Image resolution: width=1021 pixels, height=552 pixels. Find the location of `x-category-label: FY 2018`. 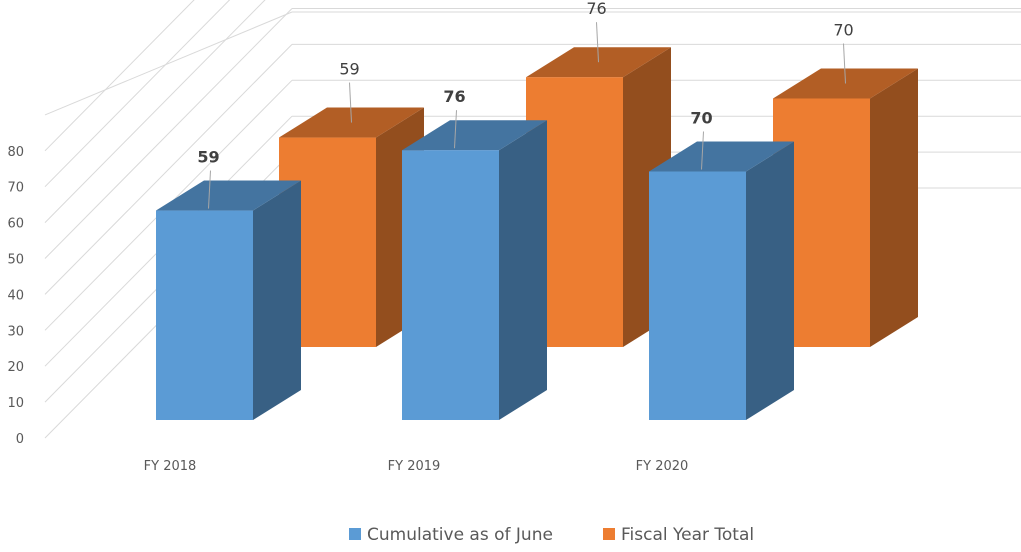

x-category-label: FY 2018 is located at coordinates (170, 466).